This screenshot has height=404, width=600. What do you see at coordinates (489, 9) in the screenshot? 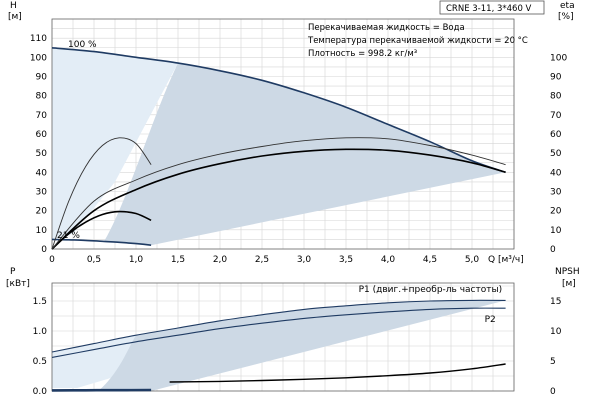
I see `chart-title: CRNE 3-11, 3*460 V` at bounding box center [489, 9].